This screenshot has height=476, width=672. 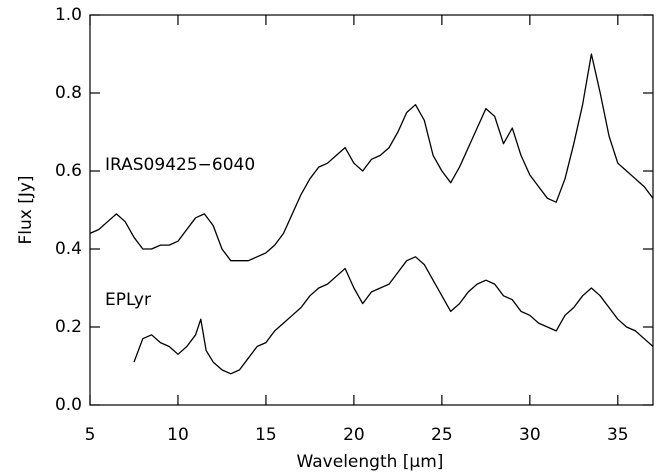 What do you see at coordinates (26, 209) in the screenshot?
I see `y-axis-label: Flux [Jy]` at bounding box center [26, 209].